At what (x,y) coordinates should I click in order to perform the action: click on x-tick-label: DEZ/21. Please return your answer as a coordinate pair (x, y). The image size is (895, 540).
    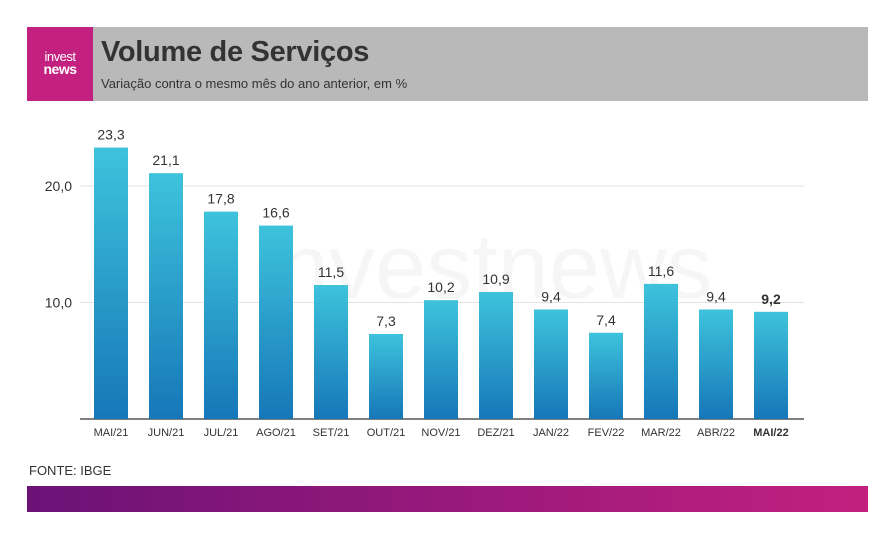
    Looking at the image, I should click on (495, 433).